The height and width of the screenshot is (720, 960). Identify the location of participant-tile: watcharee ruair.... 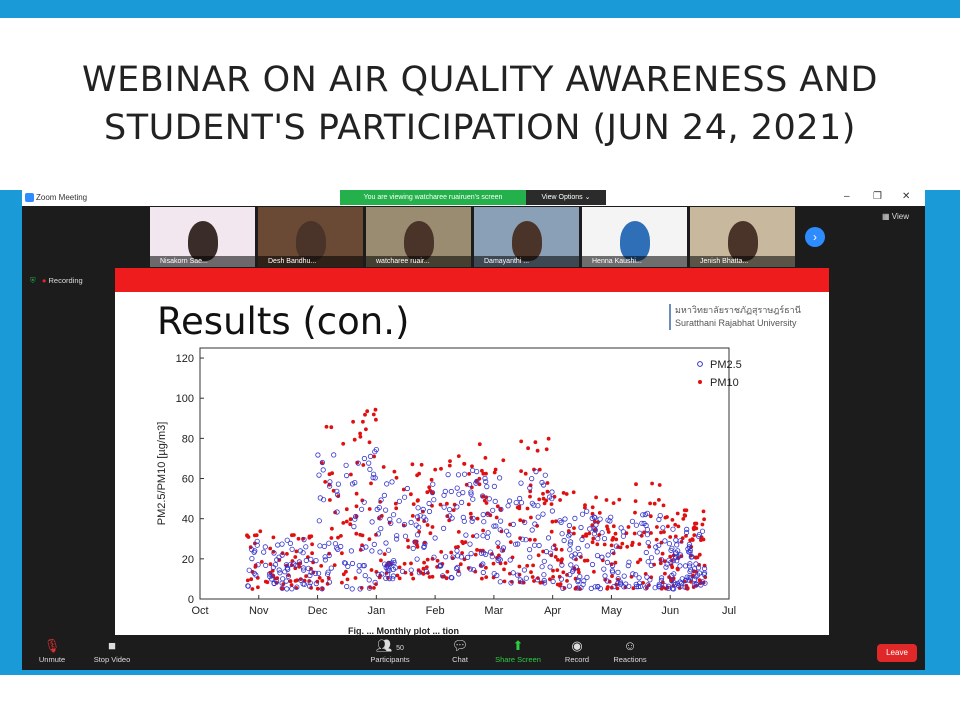
(418, 237).